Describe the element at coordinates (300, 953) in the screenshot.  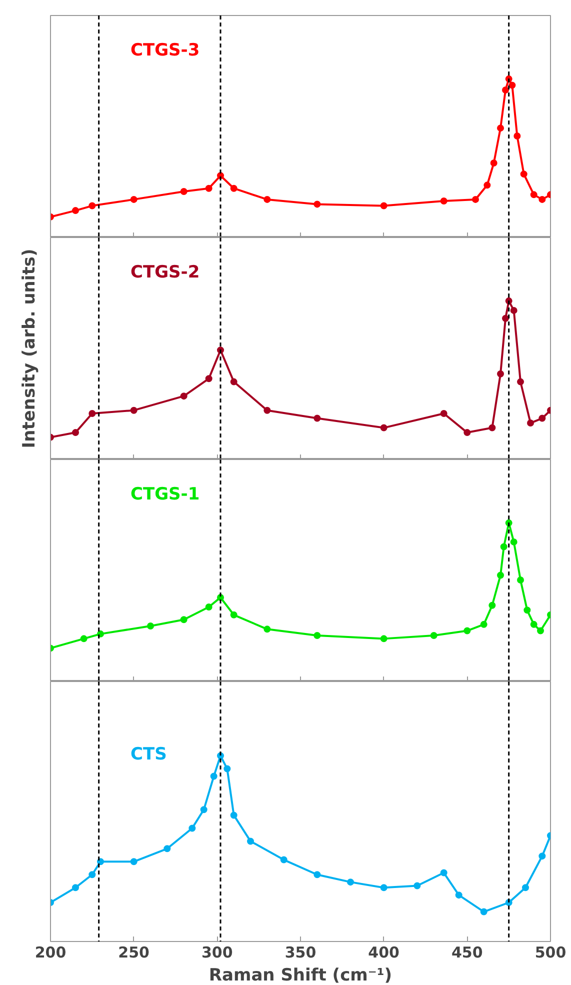
I see `x-tick-label: 350` at that location.